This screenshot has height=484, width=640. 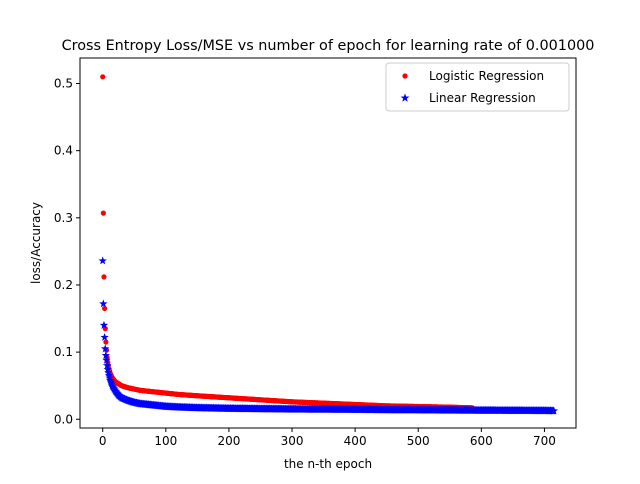 I want to click on y-tick-label: 0.1, so click(x=63, y=352).